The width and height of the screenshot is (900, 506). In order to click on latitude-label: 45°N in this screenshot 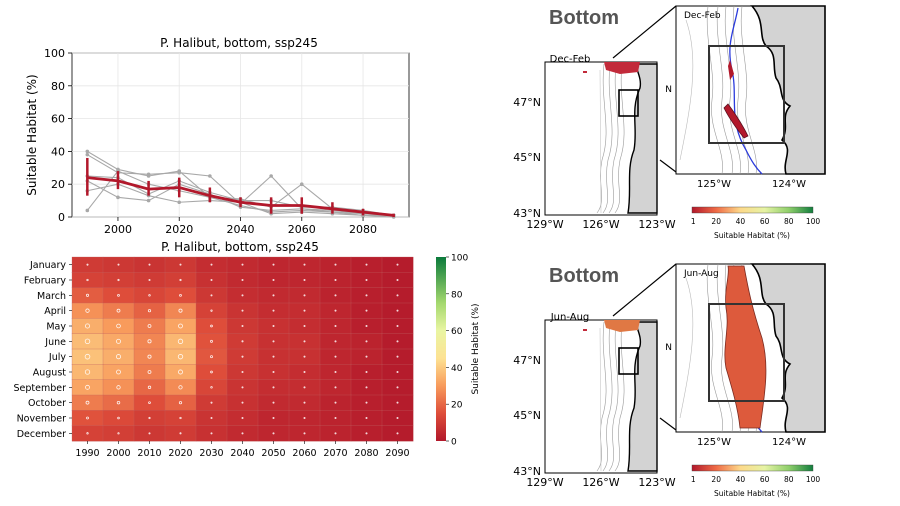, I will do `click(527, 157)`.